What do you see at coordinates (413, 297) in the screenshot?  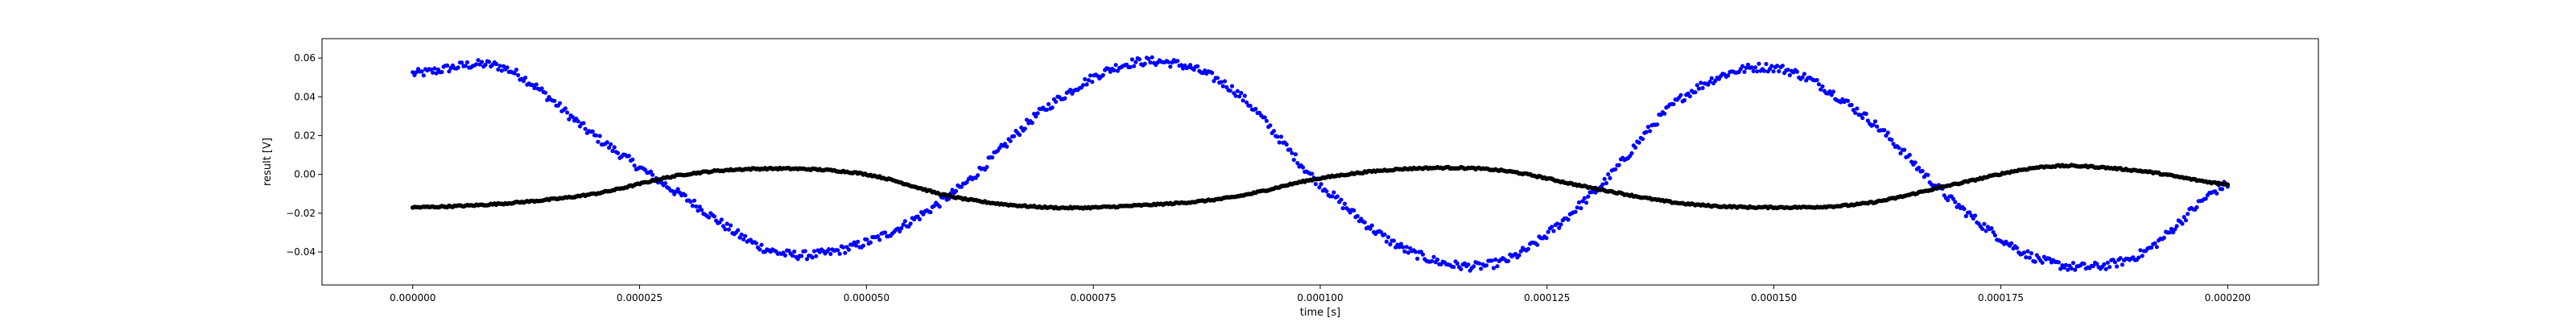 I see `x-tick-label: 0.000000` at bounding box center [413, 297].